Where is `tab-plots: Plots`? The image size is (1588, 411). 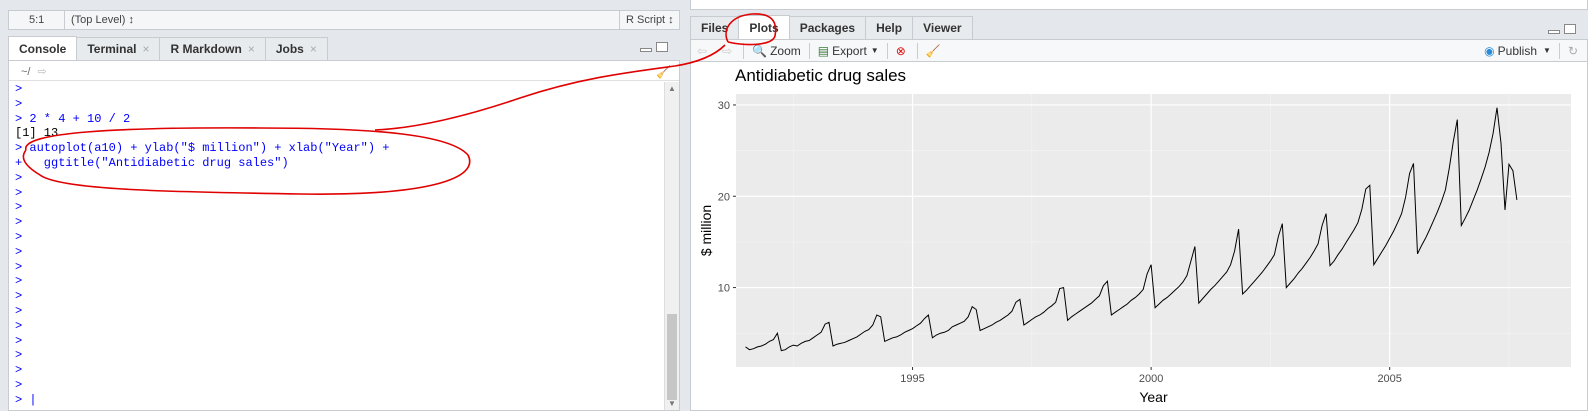
tab-plots: Plots is located at coordinates (764, 27).